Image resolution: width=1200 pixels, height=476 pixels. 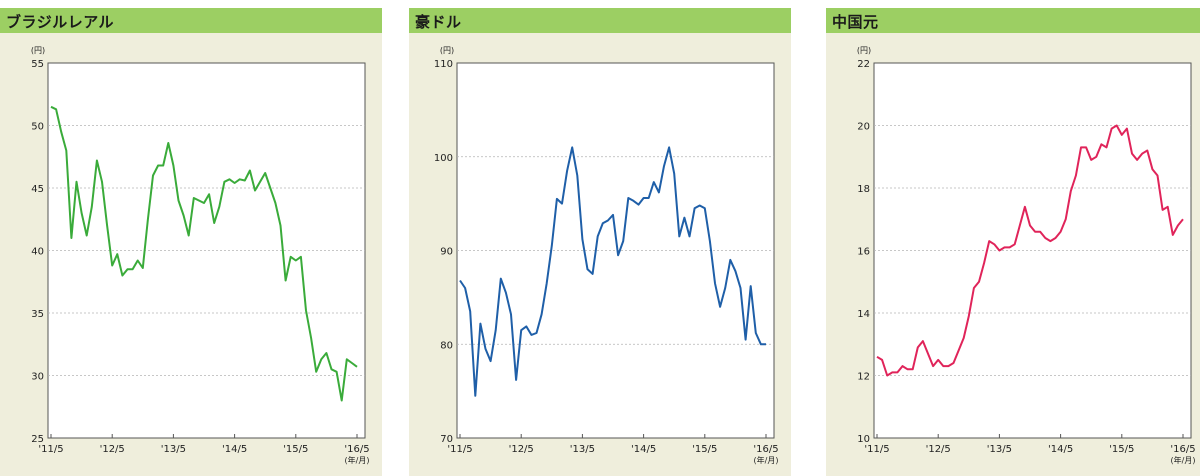 What do you see at coordinates (295, 449) in the screenshot?
I see `x-tick-label: '15/5` at bounding box center [295, 449].